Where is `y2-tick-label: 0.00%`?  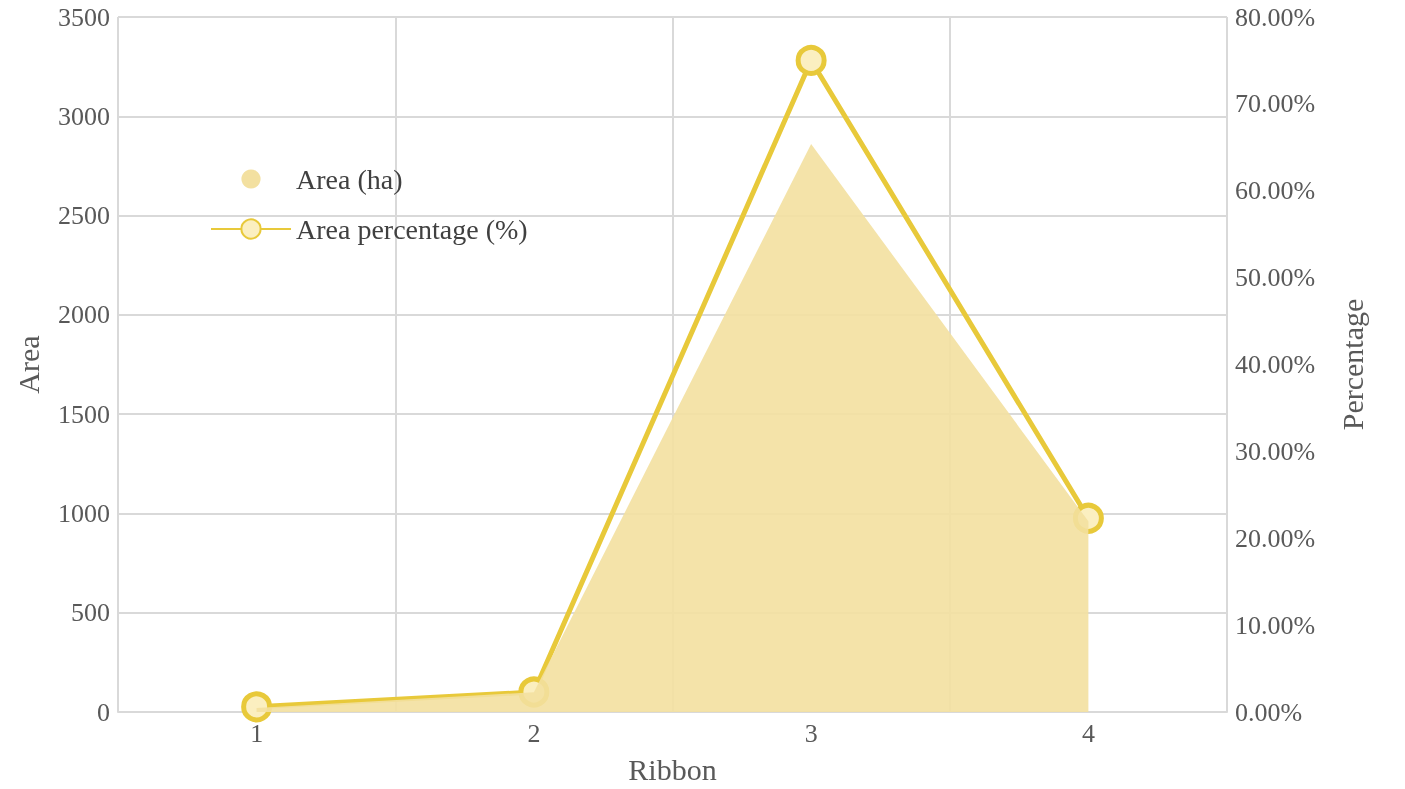
y2-tick-label: 0.00% is located at coordinates (1269, 712).